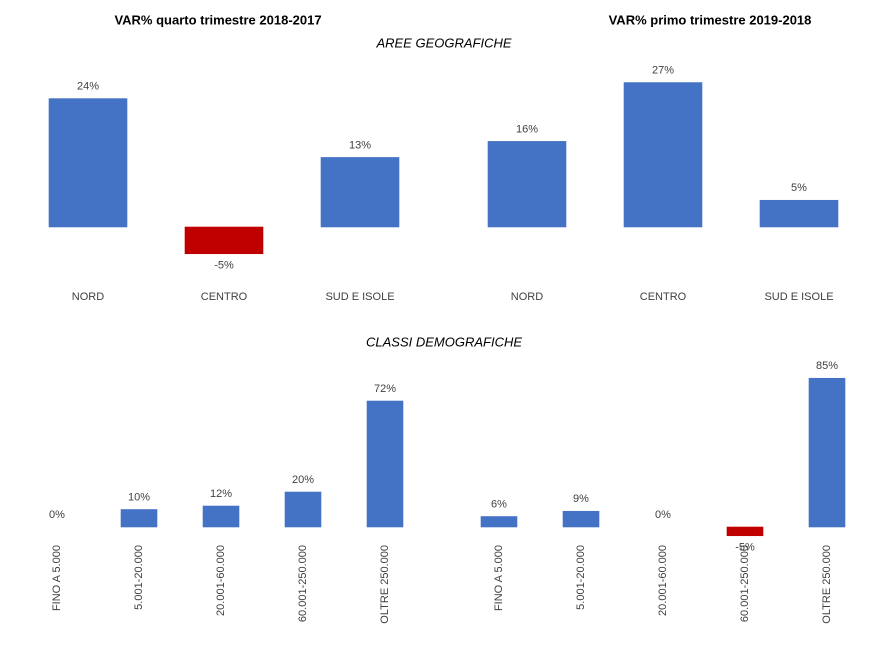  Describe the element at coordinates (443, 42) in the screenshot. I see `section-title: AREE GEOGRAFICHE` at that location.